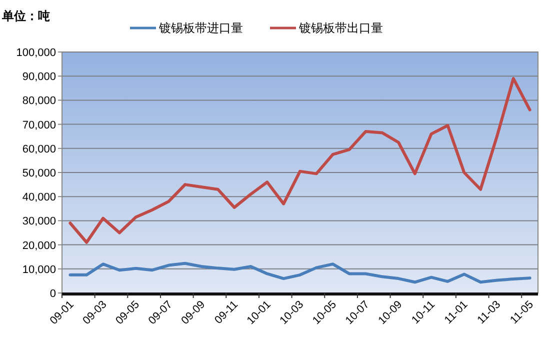 The image size is (541, 342). What do you see at coordinates (200, 28) in the screenshot?
I see `legend-label: 镀锡板带进口量` at bounding box center [200, 28].